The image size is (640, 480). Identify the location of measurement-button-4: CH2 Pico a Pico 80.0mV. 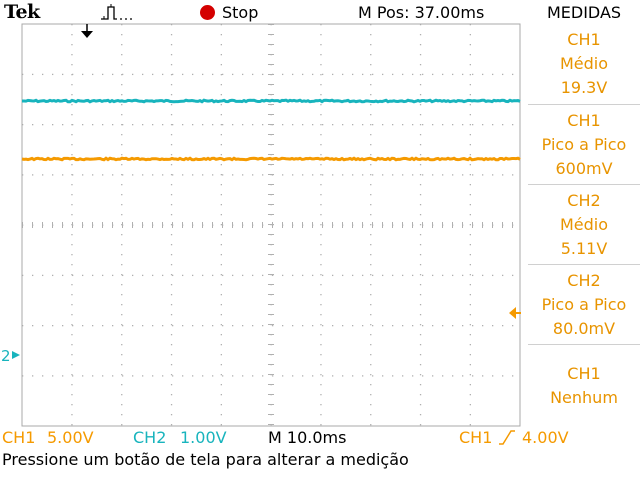
(584, 304).